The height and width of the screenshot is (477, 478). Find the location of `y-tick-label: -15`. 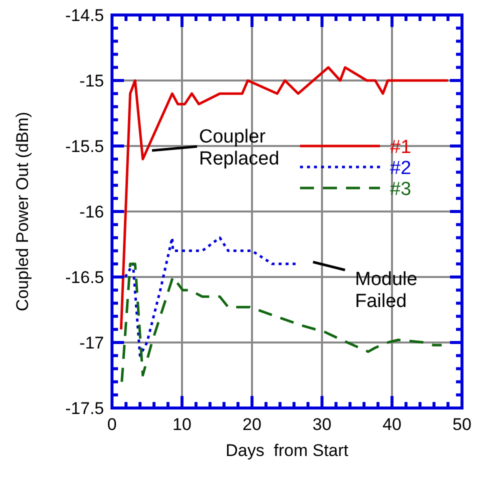

y-tick-label: -15 is located at coordinates (91, 81).